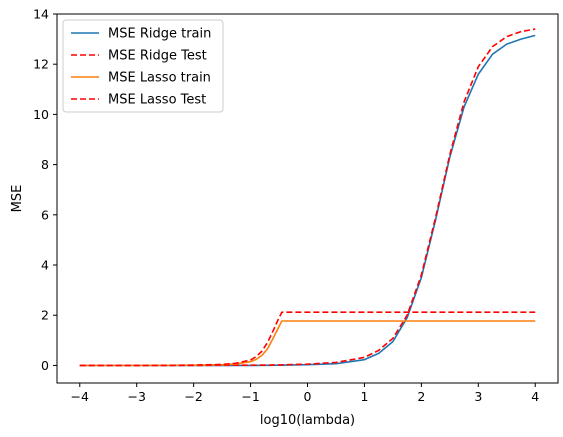 The height and width of the screenshot is (437, 563). I want to click on x-tick-label: −4, so click(80, 396).